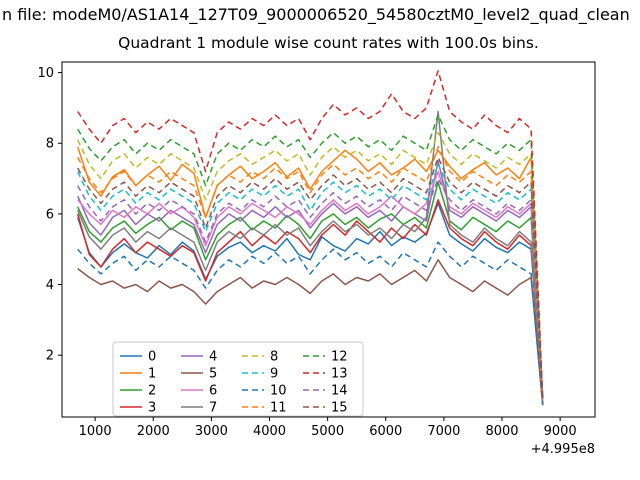  Describe the element at coordinates (95, 431) in the screenshot. I see `x-tick-label: 1000` at that location.